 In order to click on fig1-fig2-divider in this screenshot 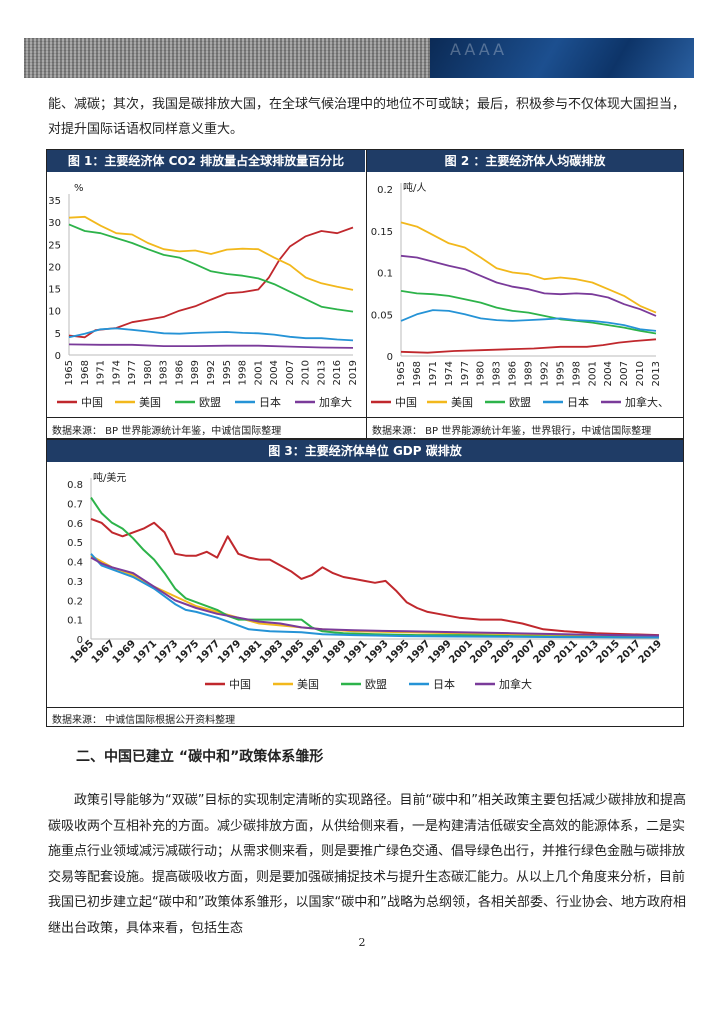, I will do `click(366, 294)`.